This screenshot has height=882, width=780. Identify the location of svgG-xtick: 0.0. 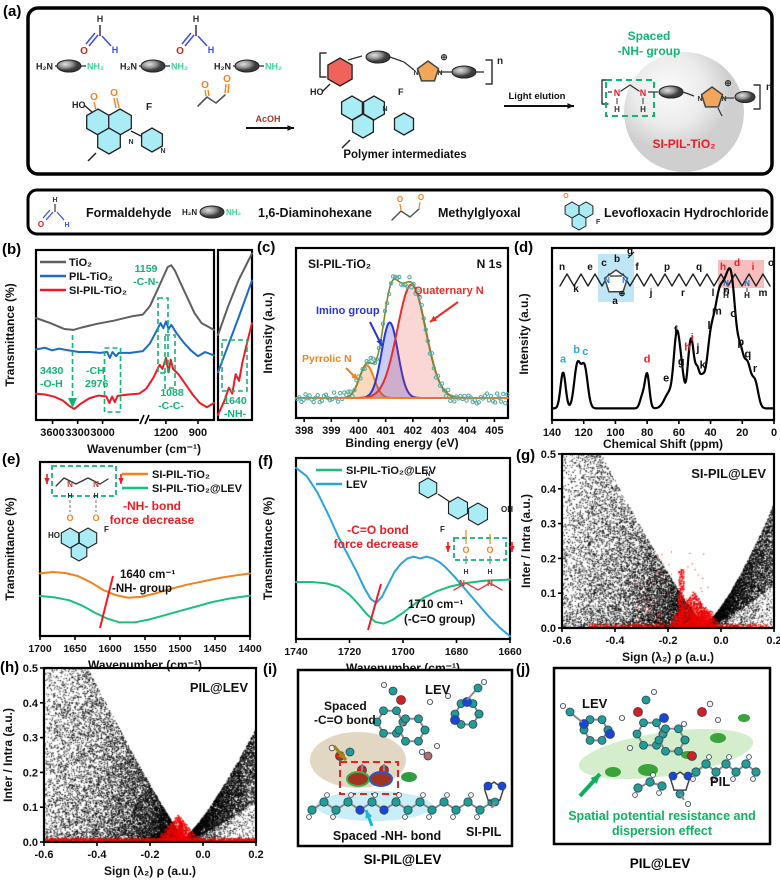
(720, 641).